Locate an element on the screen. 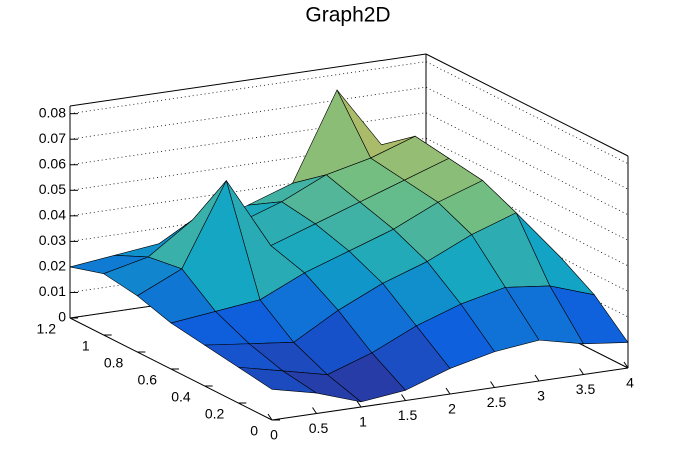  x-tick-label: 0 is located at coordinates (274, 435).